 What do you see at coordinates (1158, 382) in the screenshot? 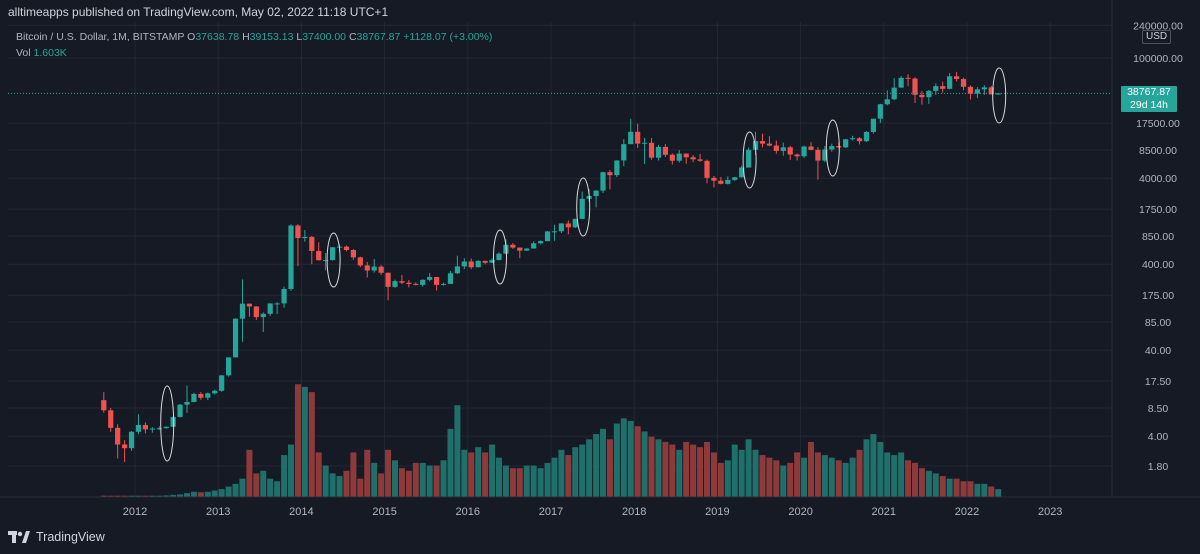
I see `y-tick-label: 17.50` at bounding box center [1158, 382].